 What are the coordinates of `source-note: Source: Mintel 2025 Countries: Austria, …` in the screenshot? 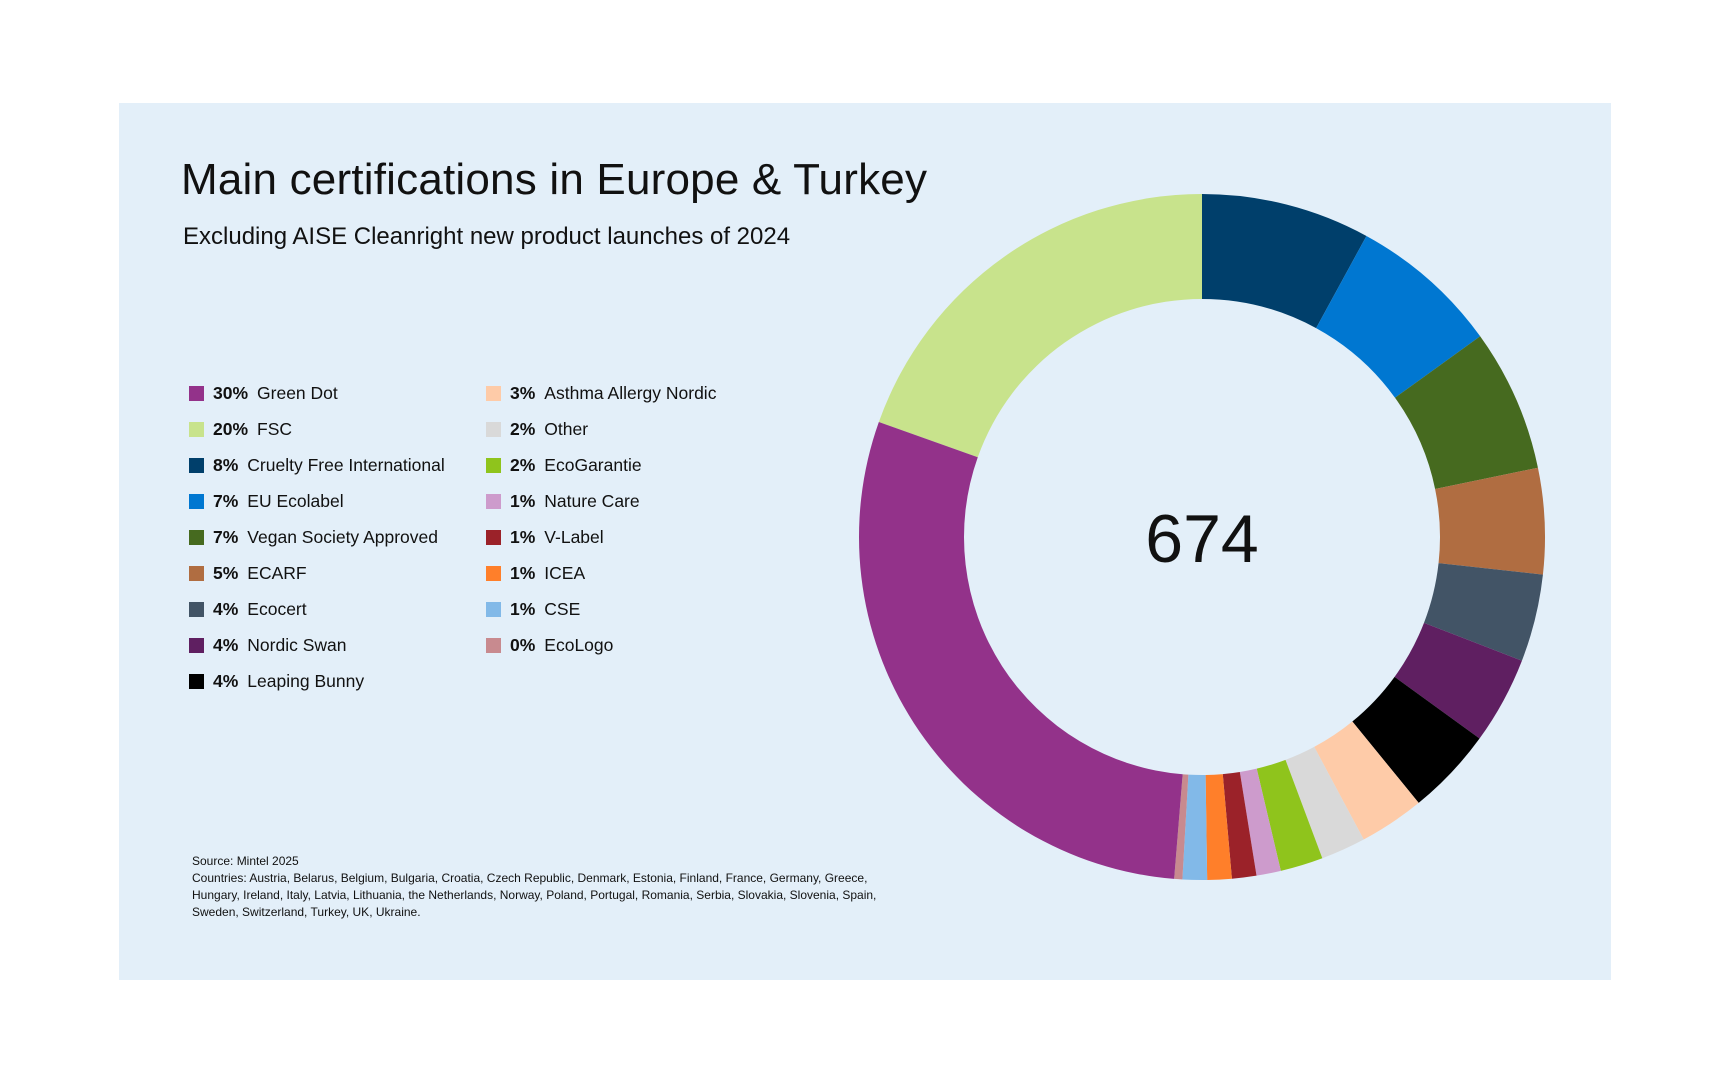 It's located at (542, 887).